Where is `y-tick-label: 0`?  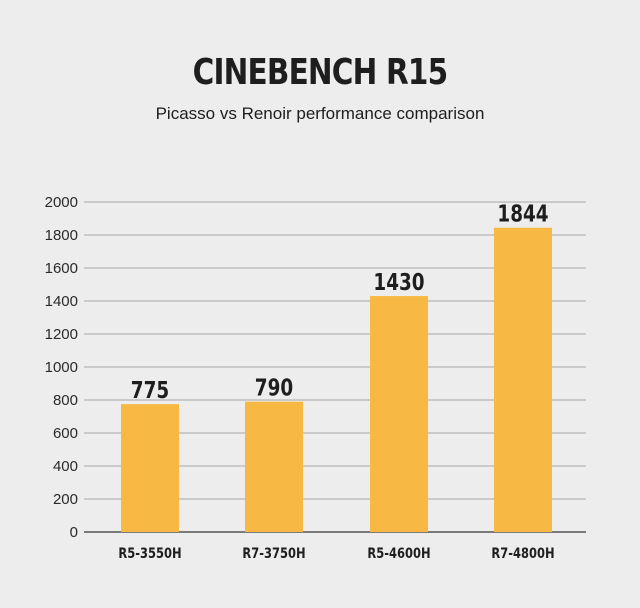
y-tick-label: 0 is located at coordinates (74, 532).